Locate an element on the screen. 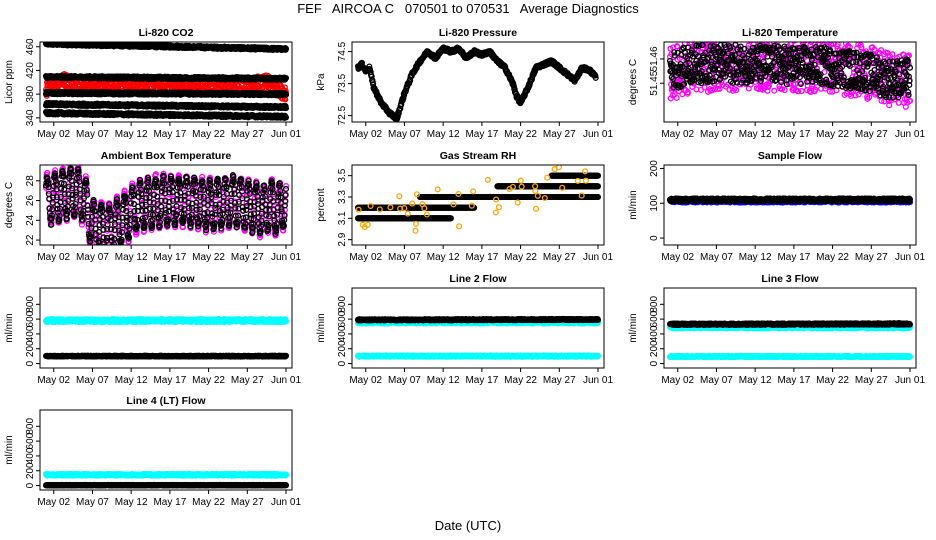 The height and width of the screenshot is (540, 936). y-tick-label: 380 is located at coordinates (30, 93).